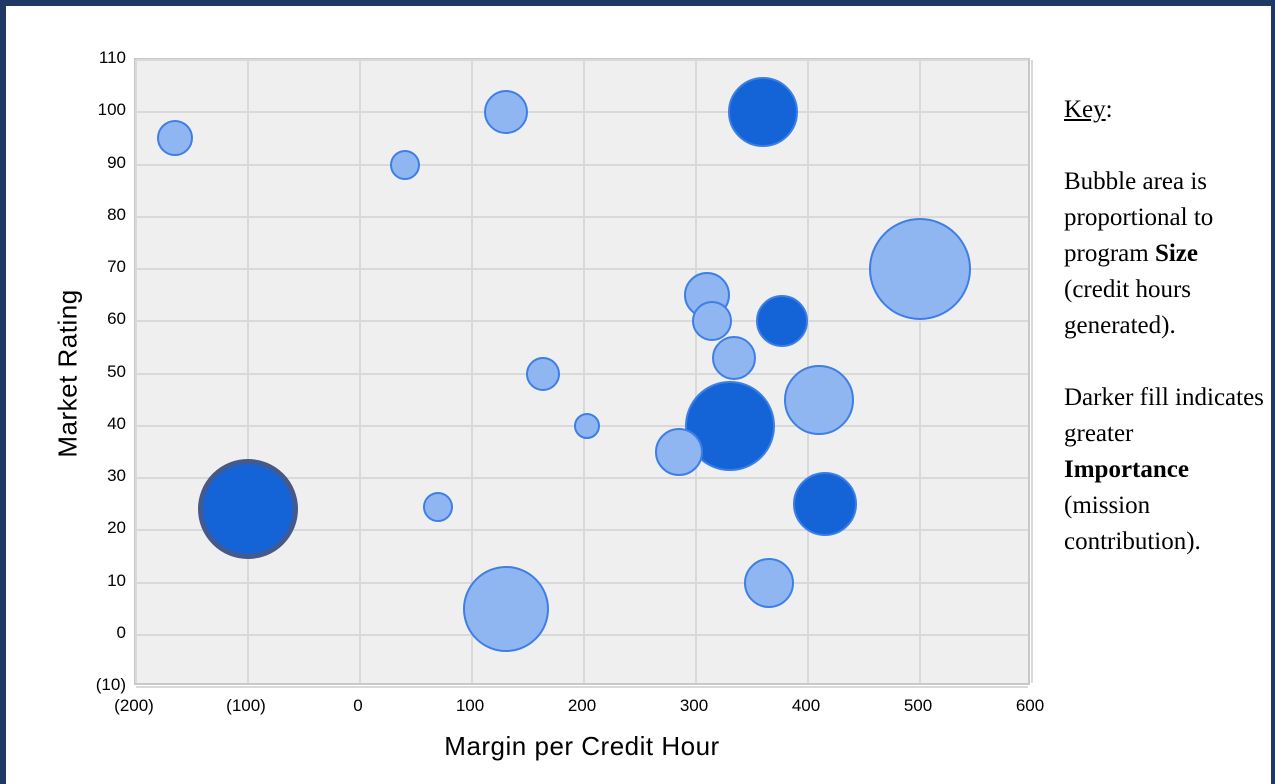 This screenshot has width=1275, height=784. Describe the element at coordinates (121, 632) in the screenshot. I see `y-tick-label: 0` at that location.